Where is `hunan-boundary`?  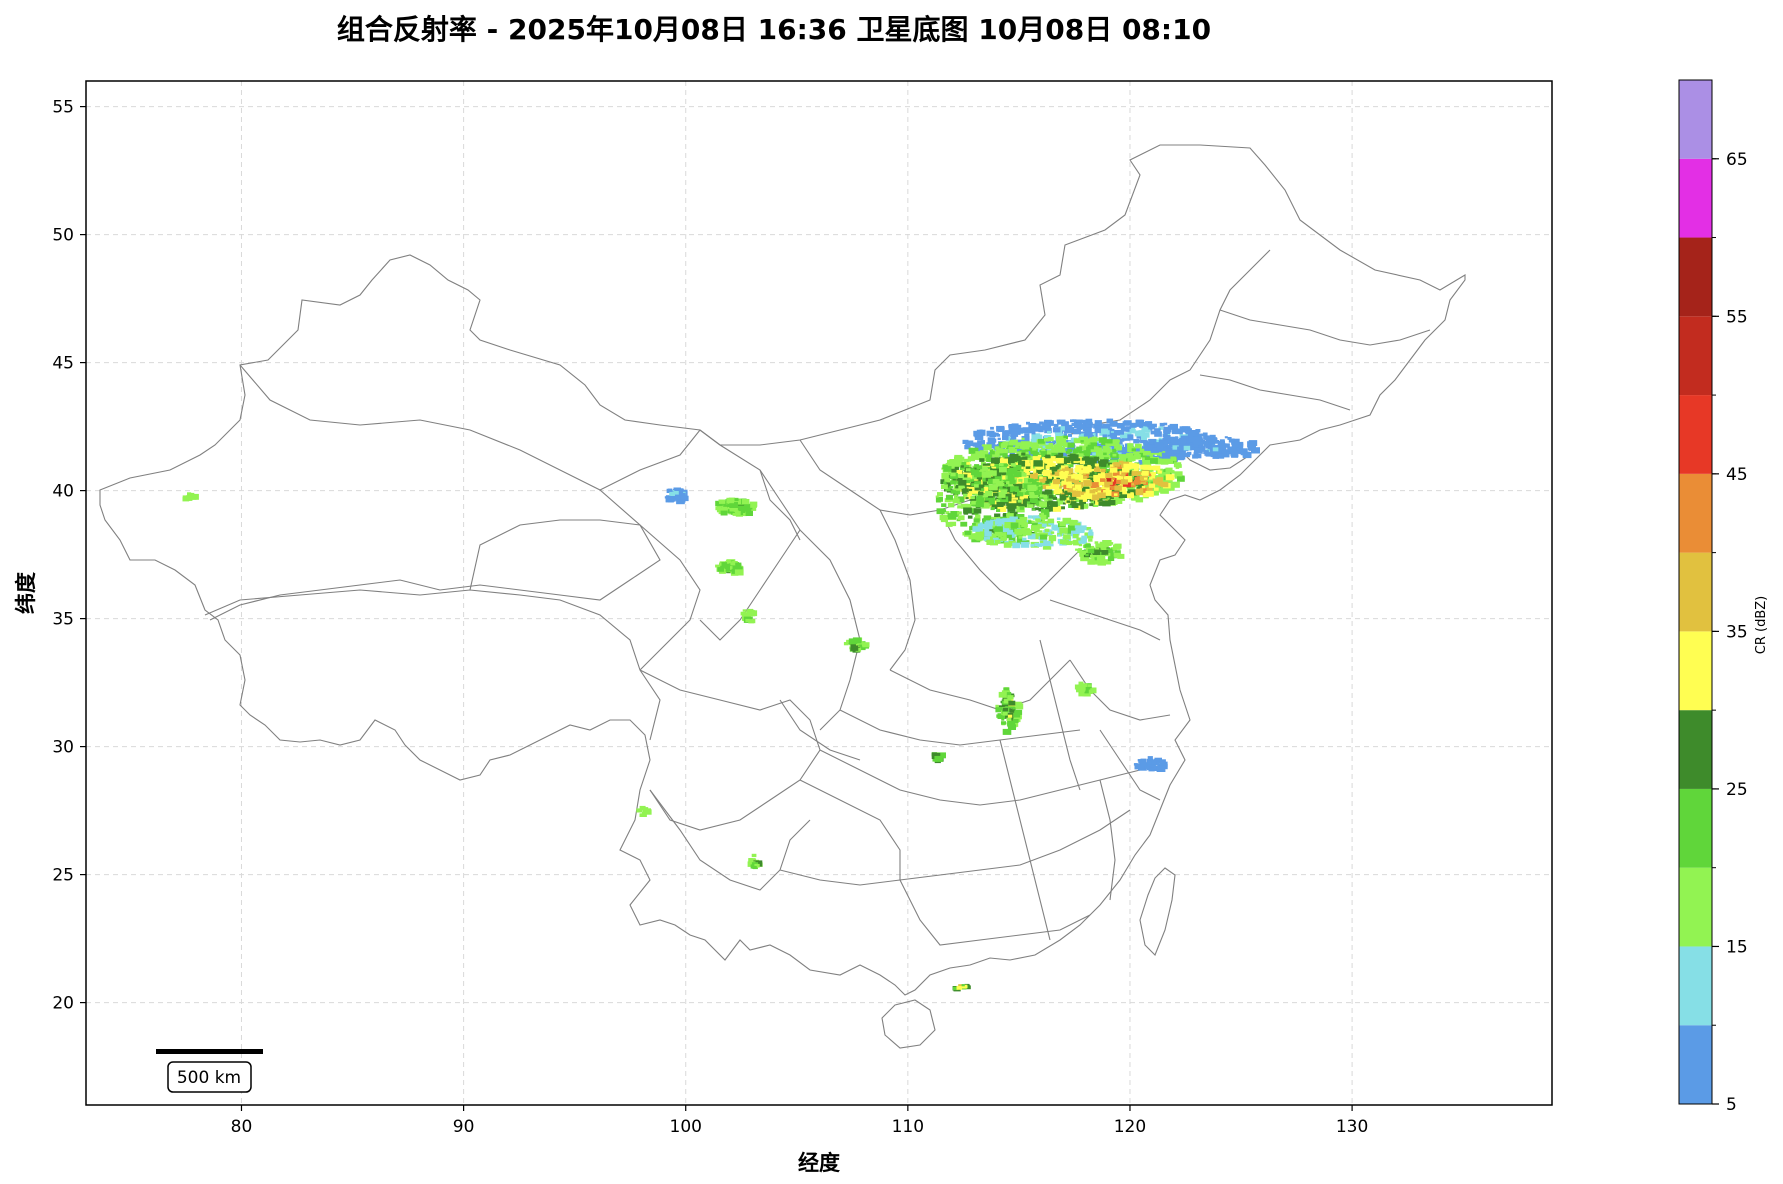
hunan-boundary is located at coordinates (980, 777).